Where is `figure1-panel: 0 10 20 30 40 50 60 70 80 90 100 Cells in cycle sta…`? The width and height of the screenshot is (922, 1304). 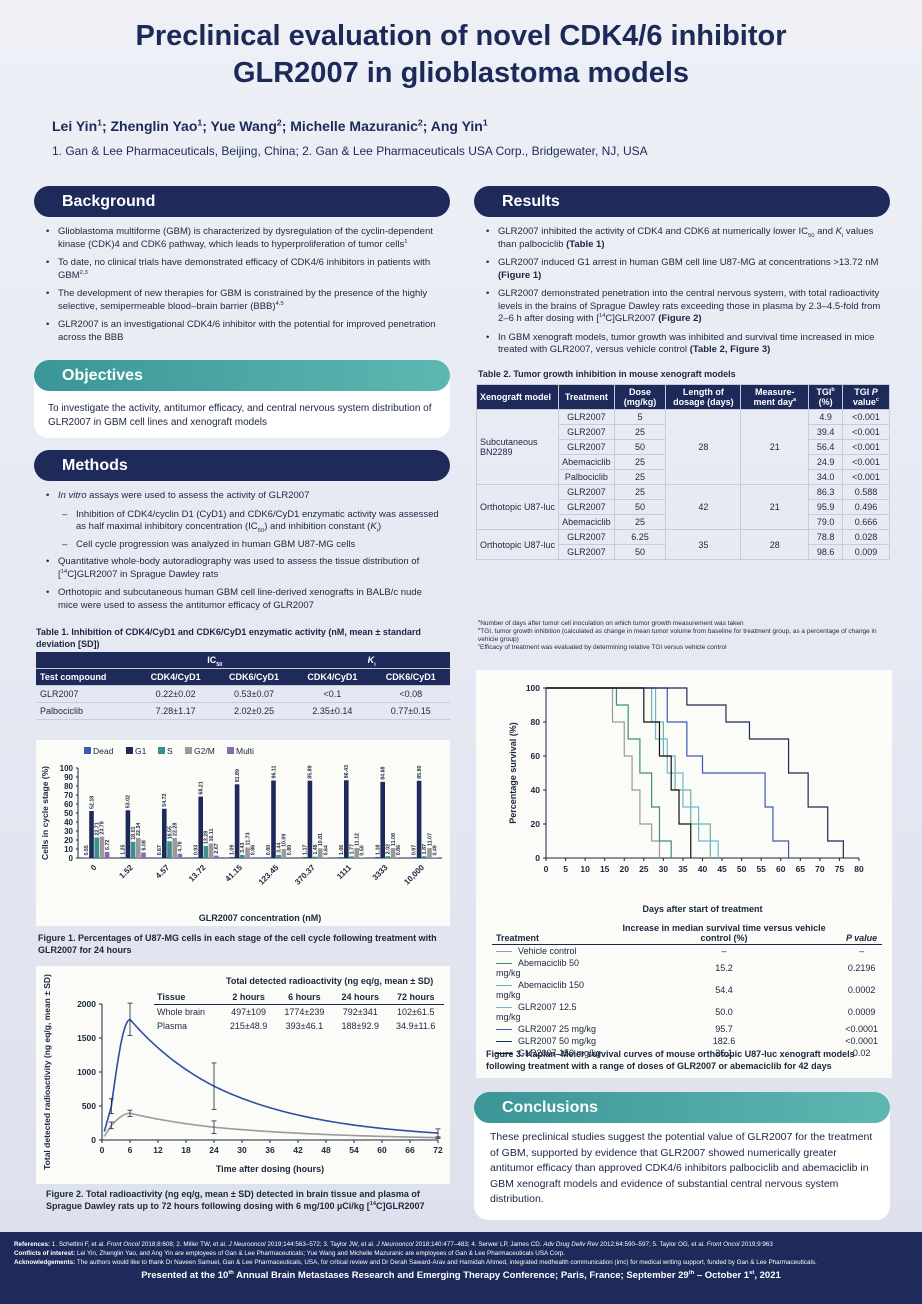
figure1-panel: 0 10 20 30 40 50 60 70 80 90 100 Cells in cycle sta… is located at coordinates (243, 833).